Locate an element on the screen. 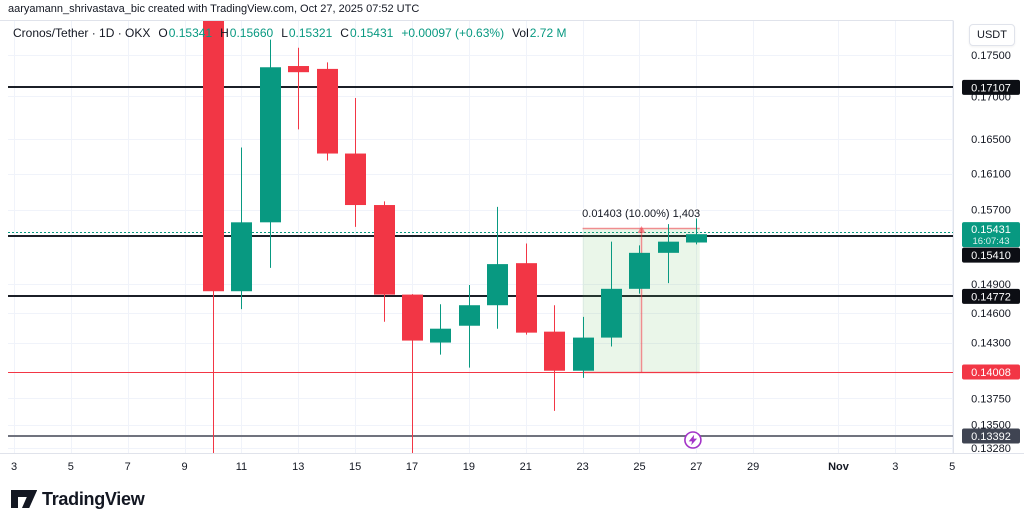  price-badge-0.14772: 0.14772 is located at coordinates (991, 296).